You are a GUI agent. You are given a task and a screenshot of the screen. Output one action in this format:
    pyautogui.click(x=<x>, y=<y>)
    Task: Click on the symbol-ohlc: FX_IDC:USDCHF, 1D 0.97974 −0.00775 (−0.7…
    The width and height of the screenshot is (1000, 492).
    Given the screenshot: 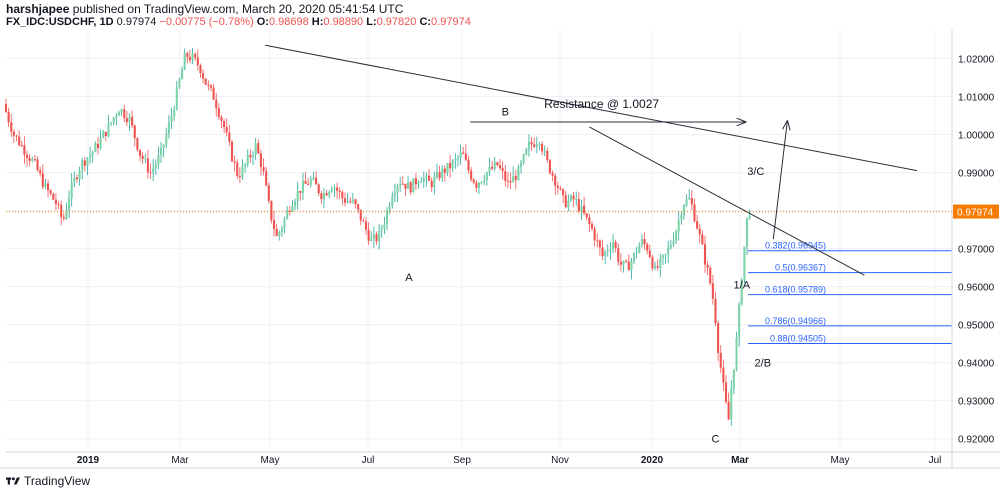 What is the action you would take?
    pyautogui.click(x=238, y=22)
    